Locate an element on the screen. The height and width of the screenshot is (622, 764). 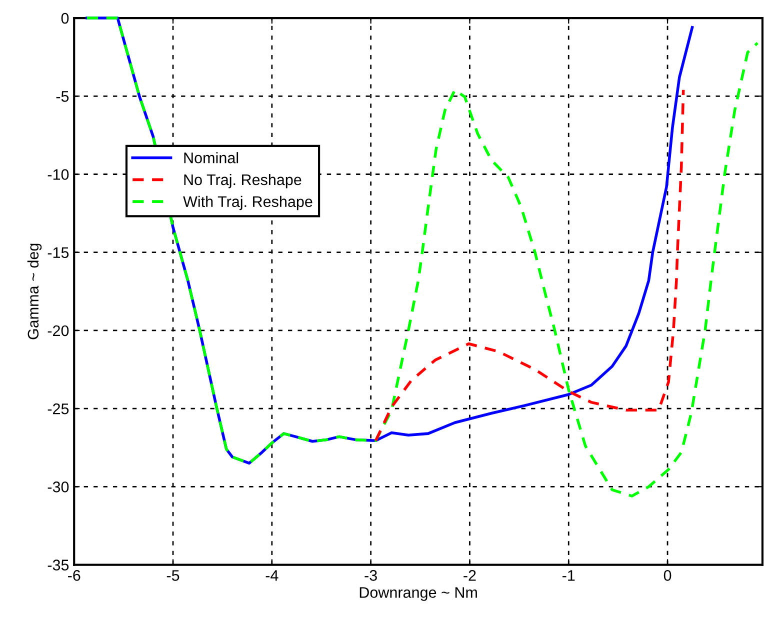
y-tick-label: -20 is located at coordinates (58, 330).